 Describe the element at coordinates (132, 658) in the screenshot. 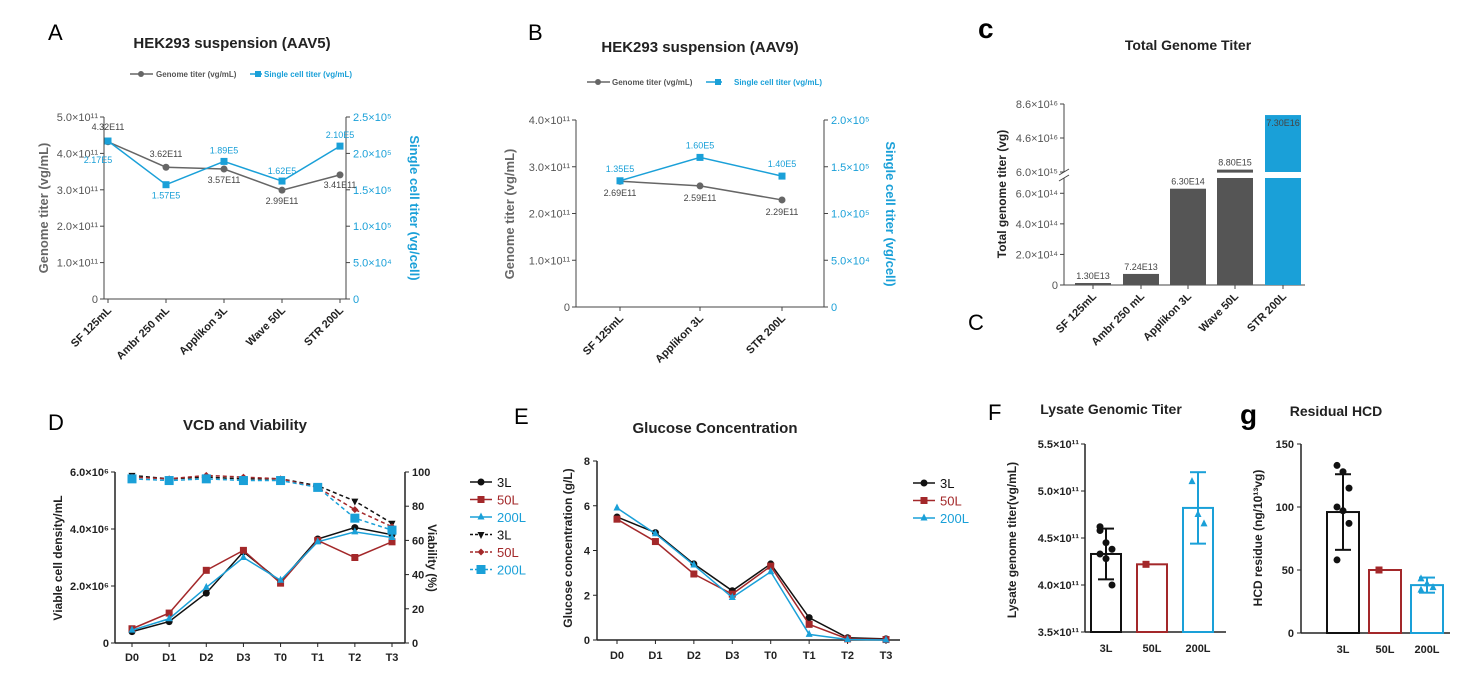

I see `x-tick-label-d: D0` at that location.